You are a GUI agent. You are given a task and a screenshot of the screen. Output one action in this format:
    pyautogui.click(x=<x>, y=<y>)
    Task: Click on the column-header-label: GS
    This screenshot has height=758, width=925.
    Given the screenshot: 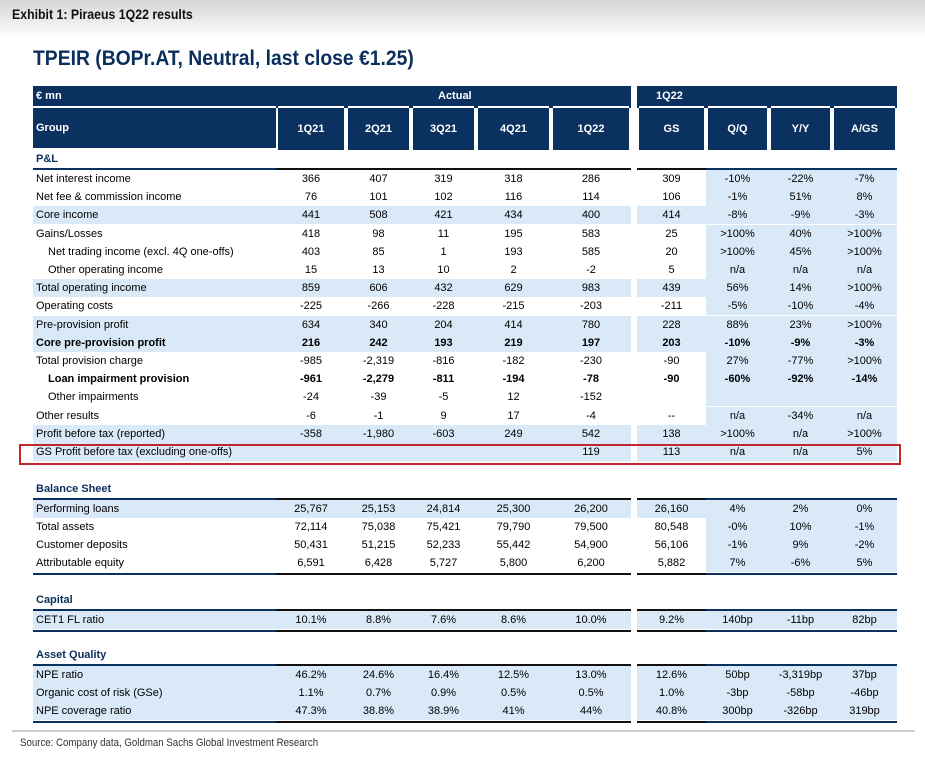 What is the action you would take?
    pyautogui.click(x=671, y=129)
    